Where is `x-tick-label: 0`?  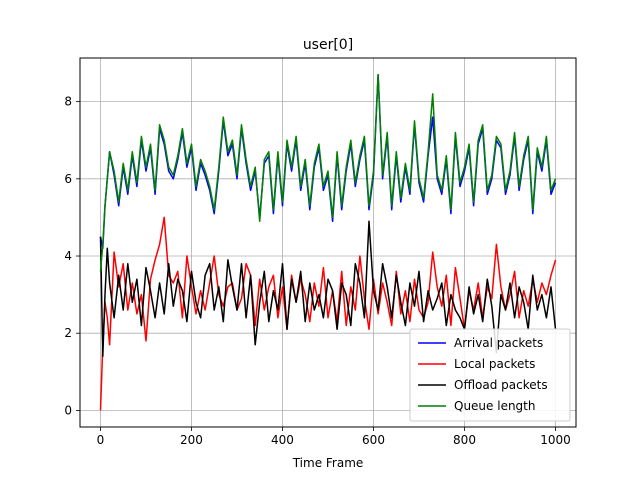
x-tick-label: 0 is located at coordinates (101, 440).